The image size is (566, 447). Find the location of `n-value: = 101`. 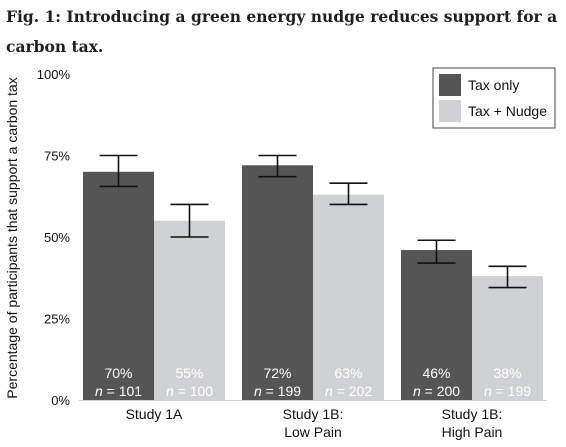

n-value: = 101 is located at coordinates (123, 391).